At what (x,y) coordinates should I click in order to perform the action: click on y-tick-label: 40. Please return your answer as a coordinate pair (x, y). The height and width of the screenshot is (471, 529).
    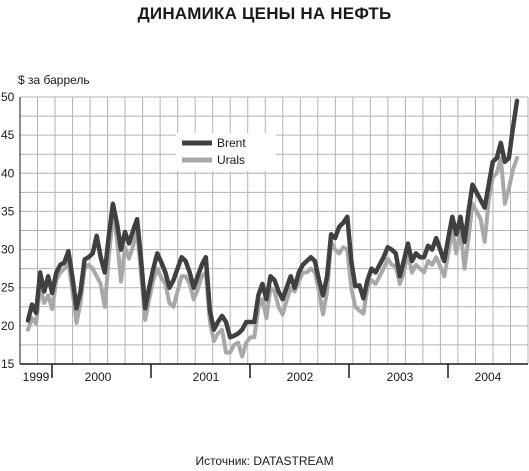
    Looking at the image, I should click on (8, 173).